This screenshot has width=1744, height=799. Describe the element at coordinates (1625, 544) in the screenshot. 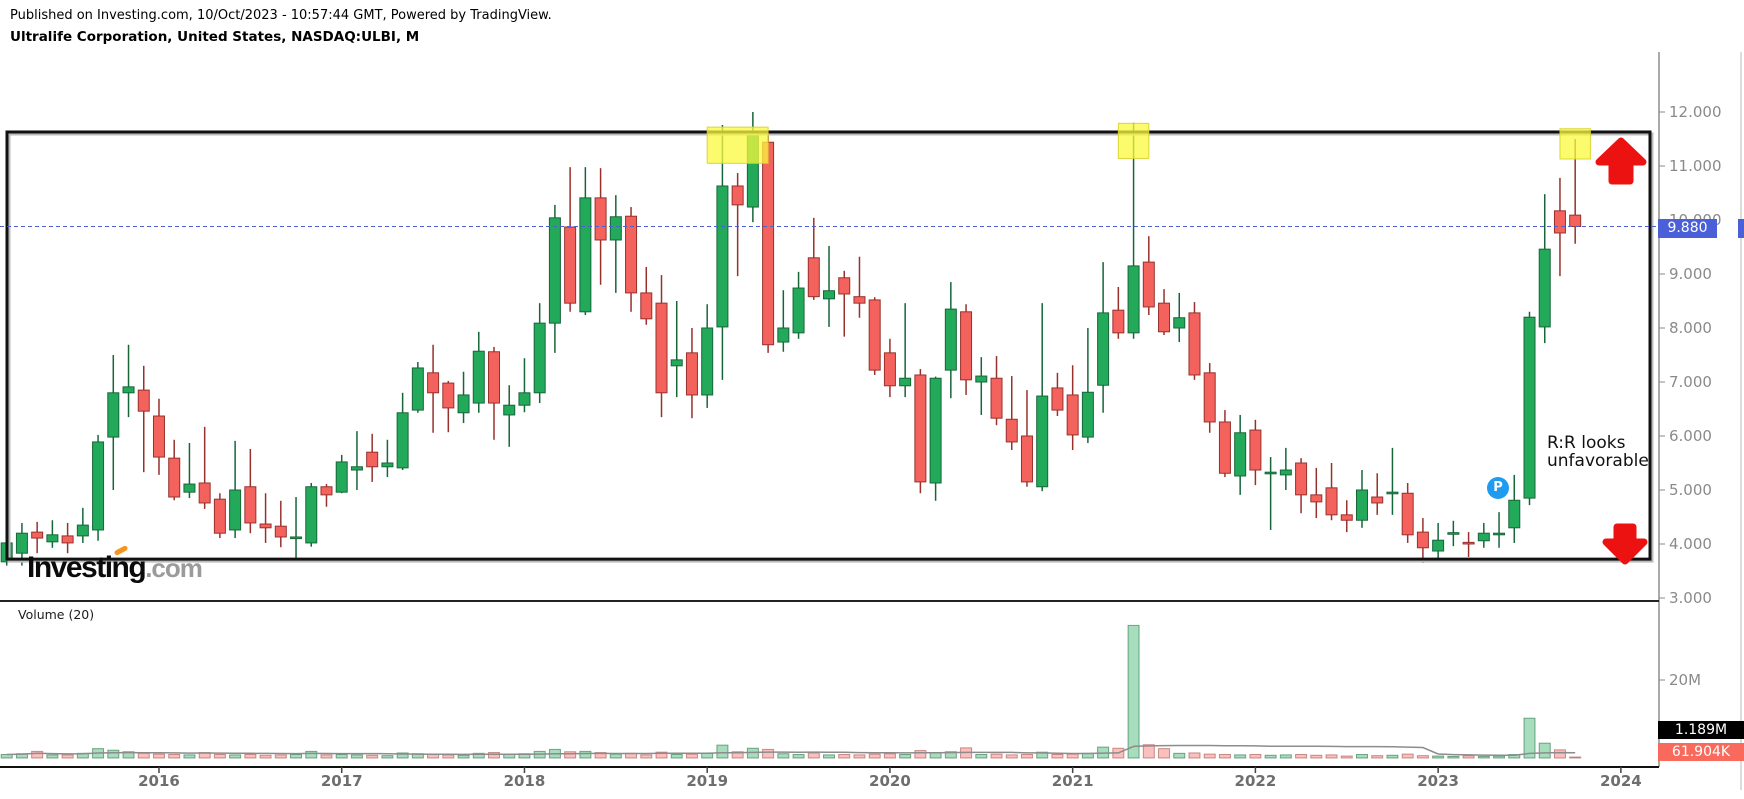

I see `down-arrow-icon` at that location.